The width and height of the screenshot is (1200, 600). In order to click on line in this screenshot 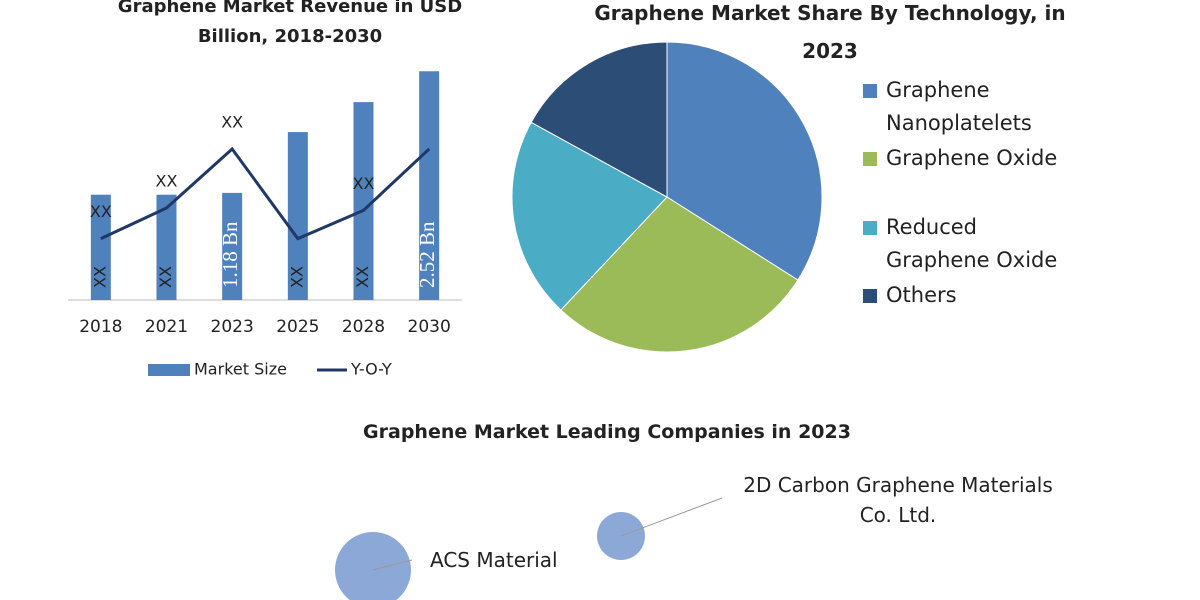, I will do `click(265, 193)`.